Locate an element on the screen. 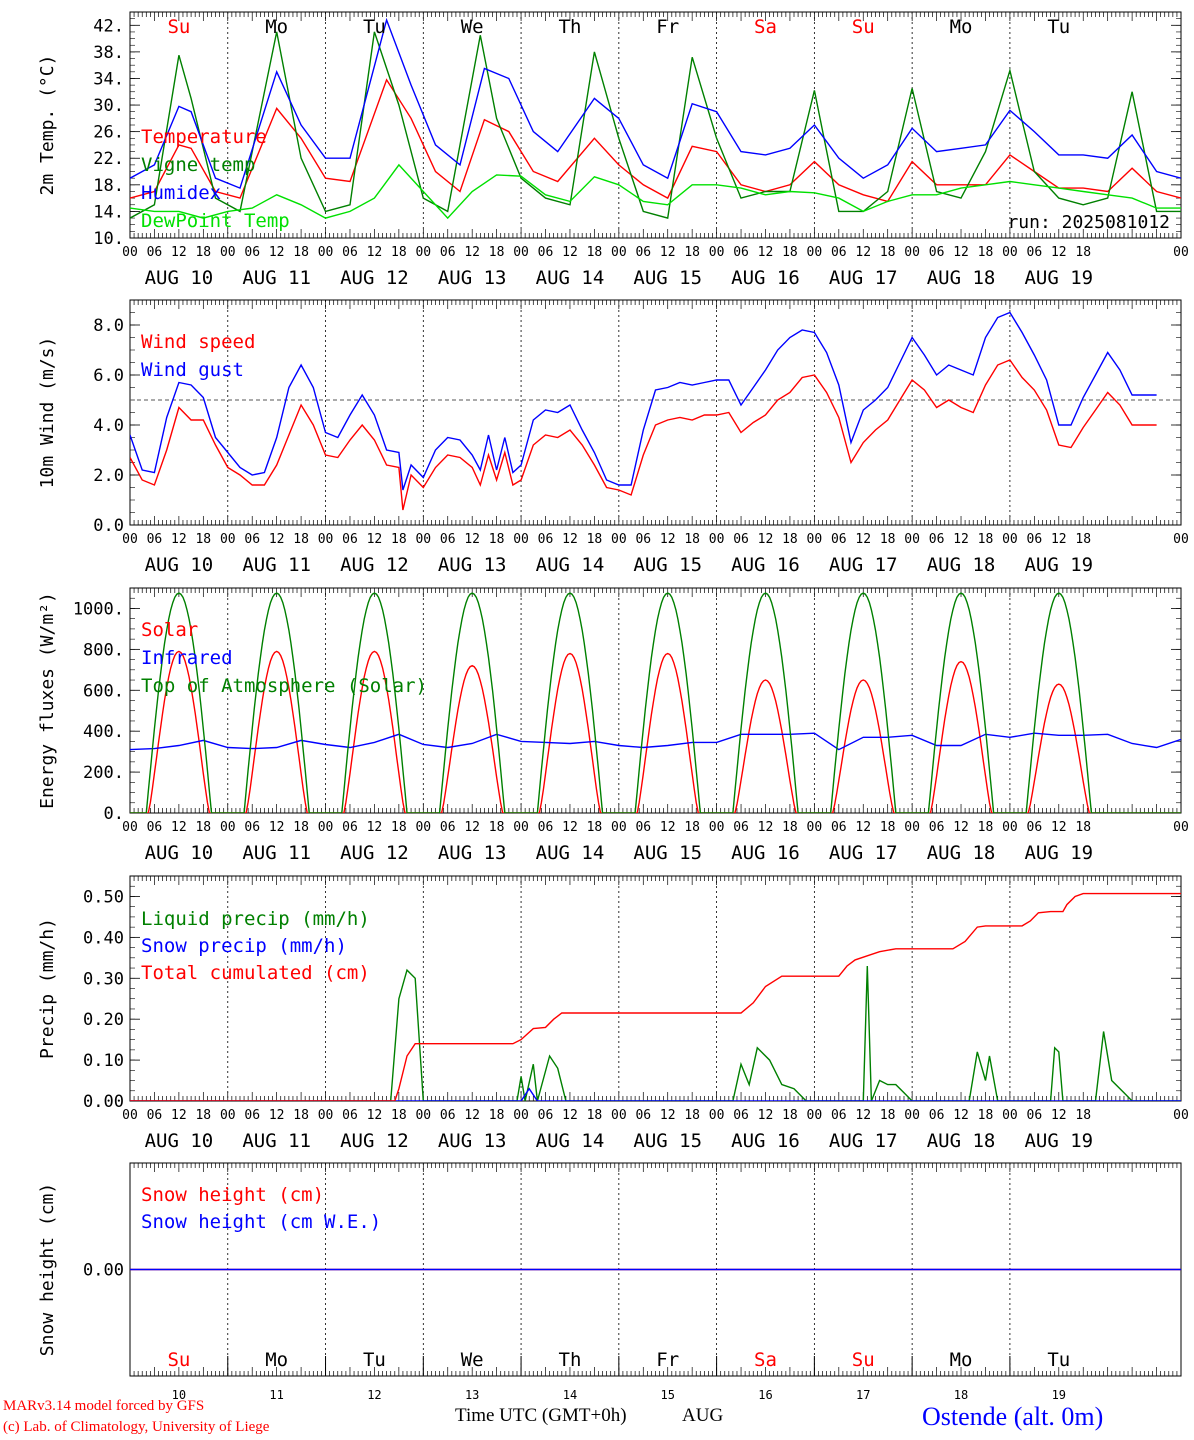 Image resolution: width=1194 pixels, height=1440 pixels. weekday-label: Th is located at coordinates (570, 27).